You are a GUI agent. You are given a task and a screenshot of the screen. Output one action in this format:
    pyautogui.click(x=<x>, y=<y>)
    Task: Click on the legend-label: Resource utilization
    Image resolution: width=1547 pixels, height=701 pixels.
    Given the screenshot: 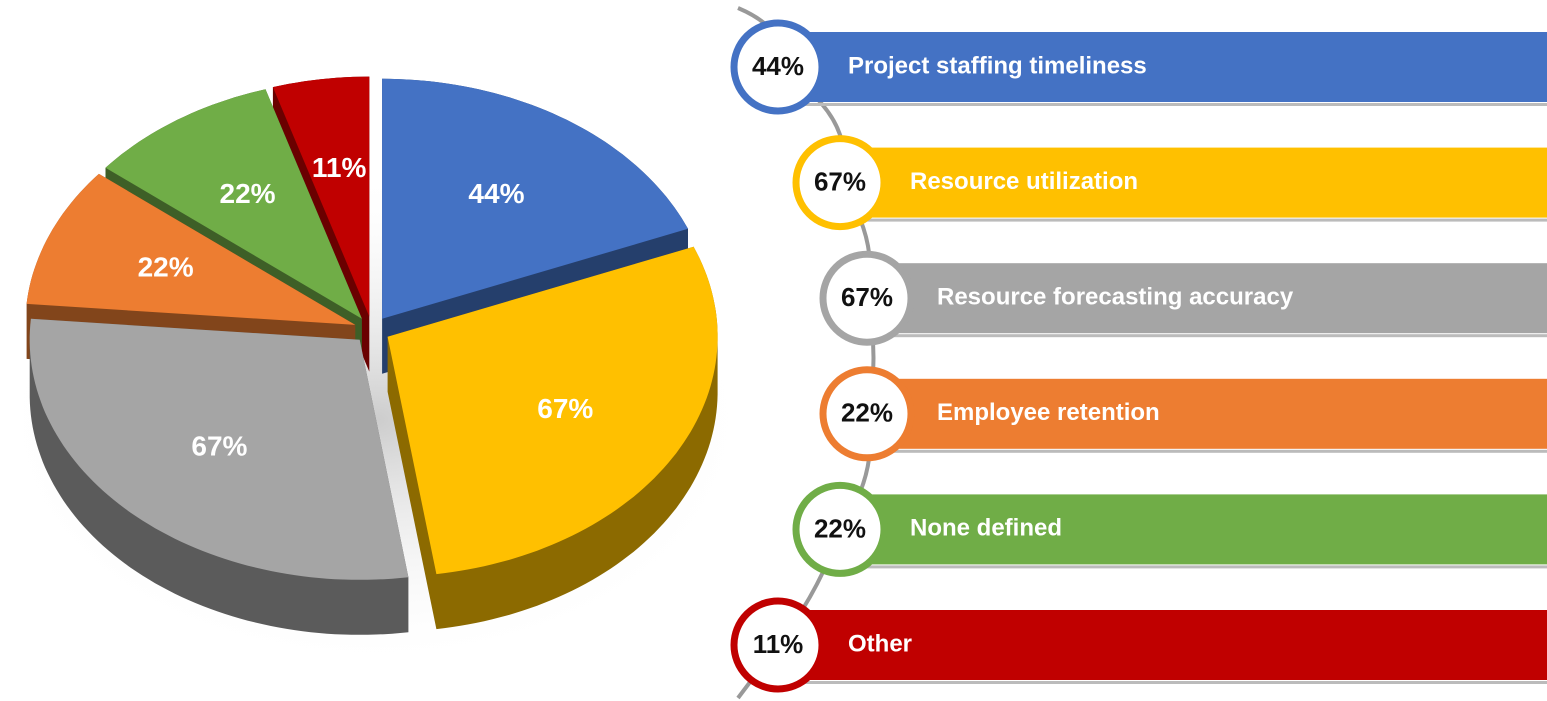 What is the action you would take?
    pyautogui.click(x=1024, y=181)
    